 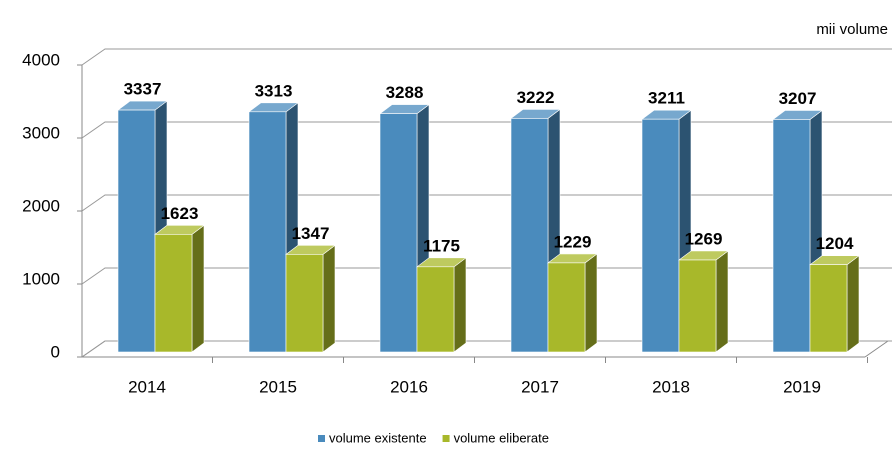 I want to click on x-tick-label: 2018, so click(x=671, y=386).